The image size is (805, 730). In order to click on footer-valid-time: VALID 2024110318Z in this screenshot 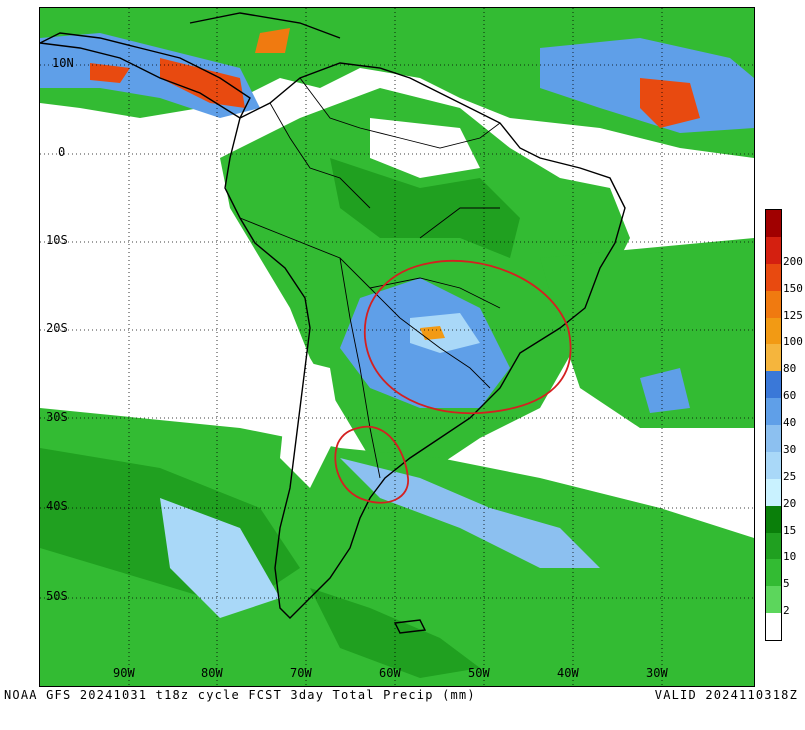, I will do `click(726, 695)`.